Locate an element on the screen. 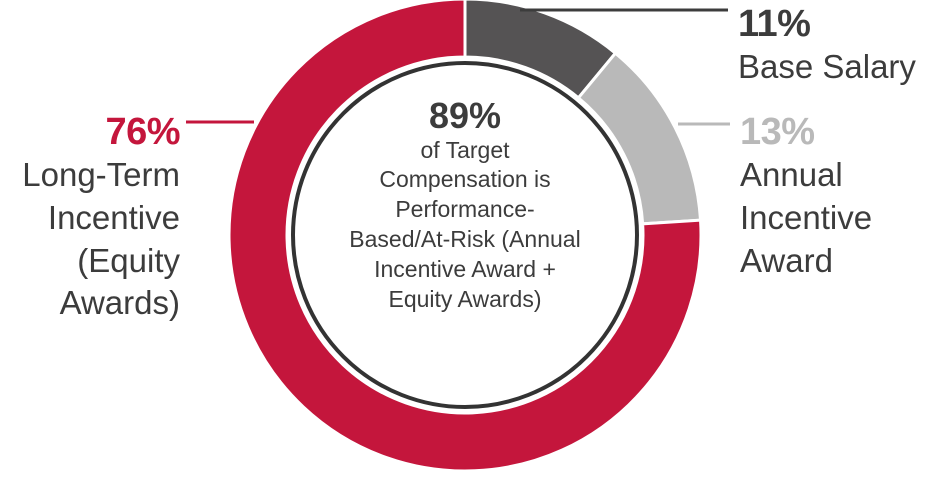 Image resolution: width=937 pixels, height=488 pixels. base-salary-label: 11% Base Salary is located at coordinates (827, 46).